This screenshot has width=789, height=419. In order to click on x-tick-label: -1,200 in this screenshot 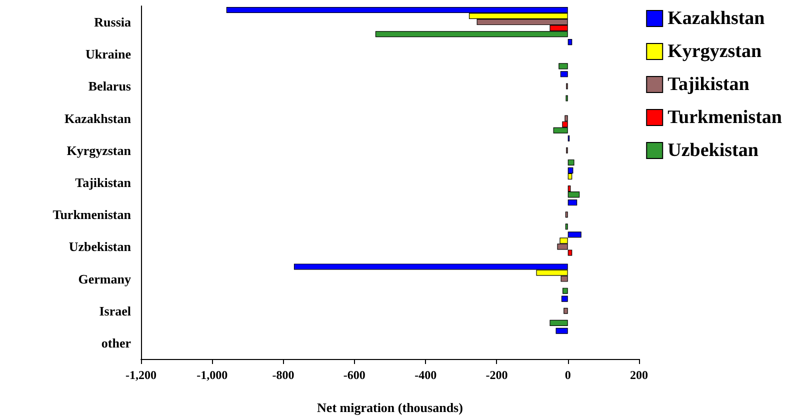, I will do `click(141, 375)`.